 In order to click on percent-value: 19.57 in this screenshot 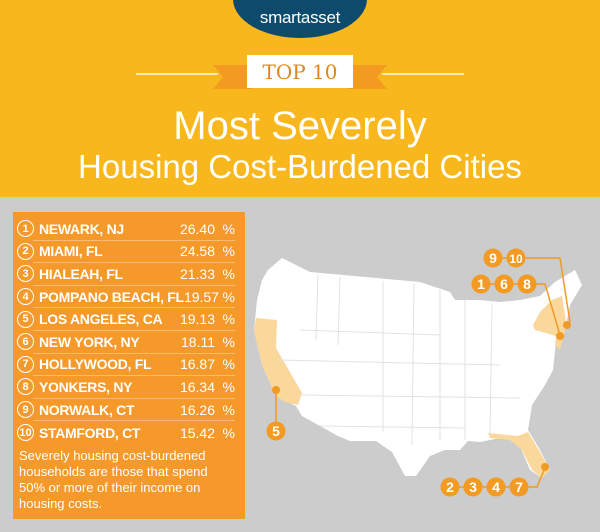, I will do `click(201, 296)`.